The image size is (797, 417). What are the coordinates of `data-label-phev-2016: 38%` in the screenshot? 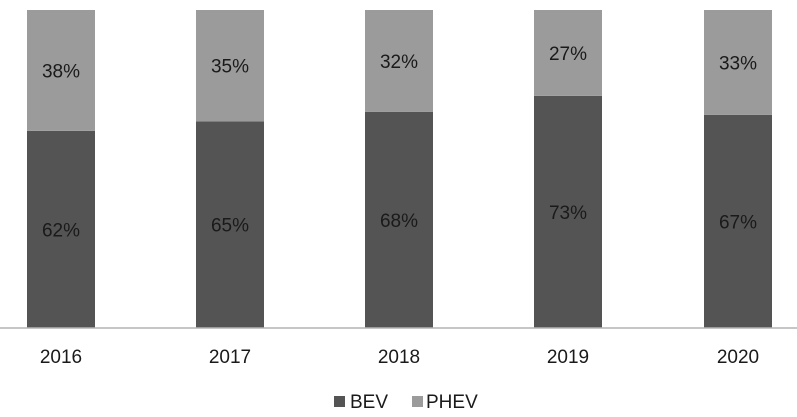 It's located at (61, 71).